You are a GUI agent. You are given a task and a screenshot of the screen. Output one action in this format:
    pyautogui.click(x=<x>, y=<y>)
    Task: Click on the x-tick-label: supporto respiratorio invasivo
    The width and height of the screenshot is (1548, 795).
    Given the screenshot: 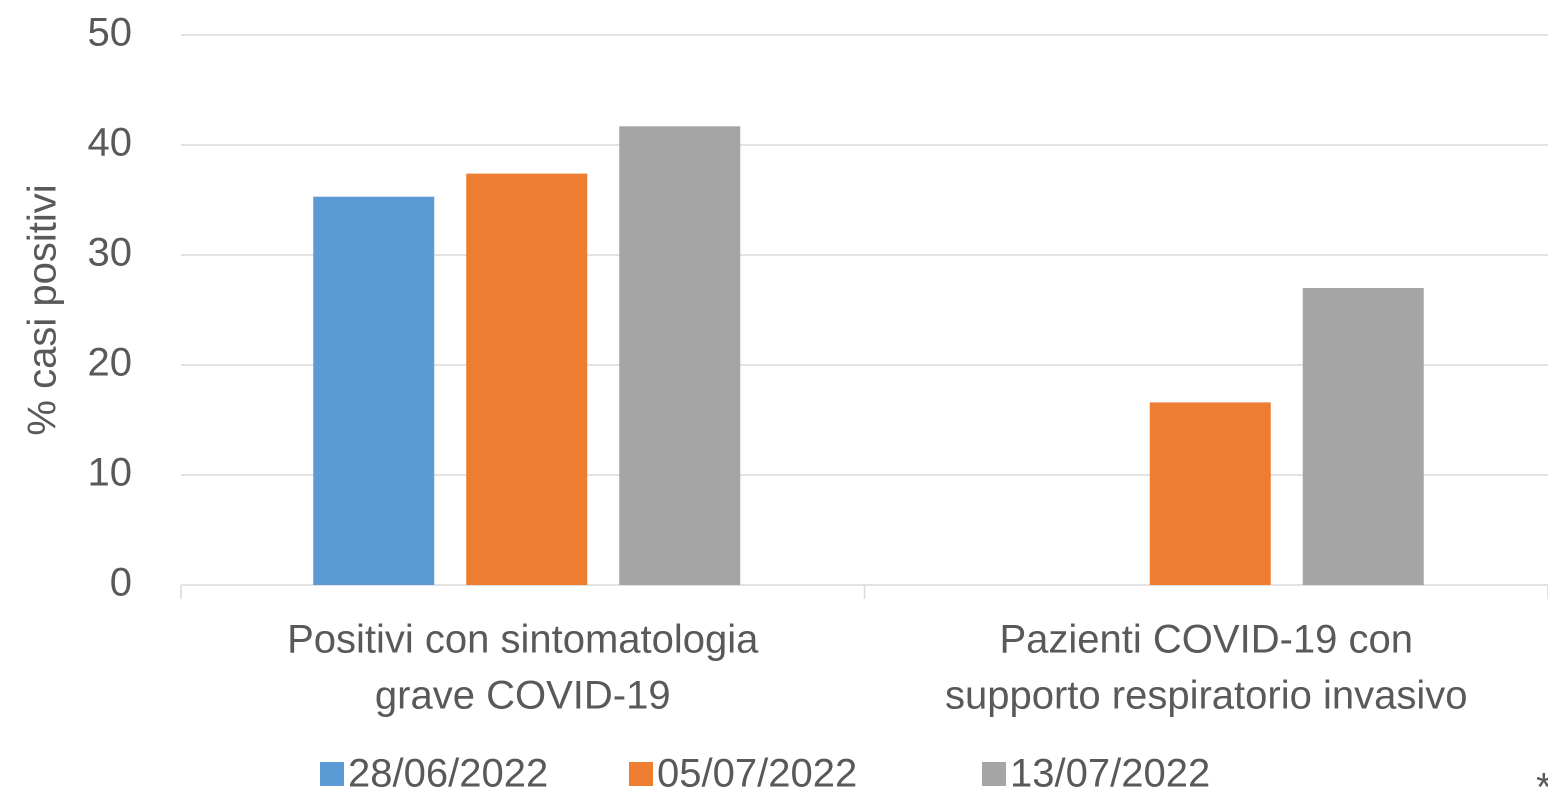 What is the action you would take?
    pyautogui.click(x=1206, y=696)
    